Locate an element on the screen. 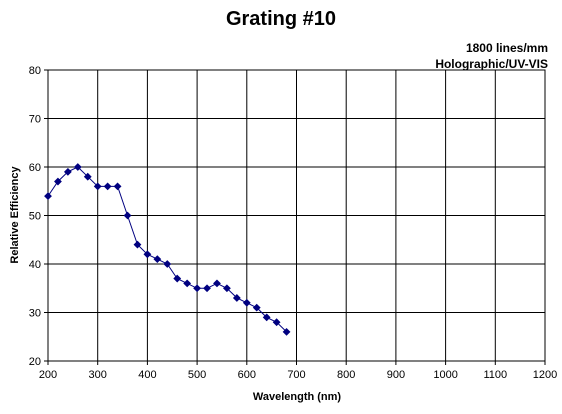  x-tick-label: 1000 is located at coordinates (445, 375).